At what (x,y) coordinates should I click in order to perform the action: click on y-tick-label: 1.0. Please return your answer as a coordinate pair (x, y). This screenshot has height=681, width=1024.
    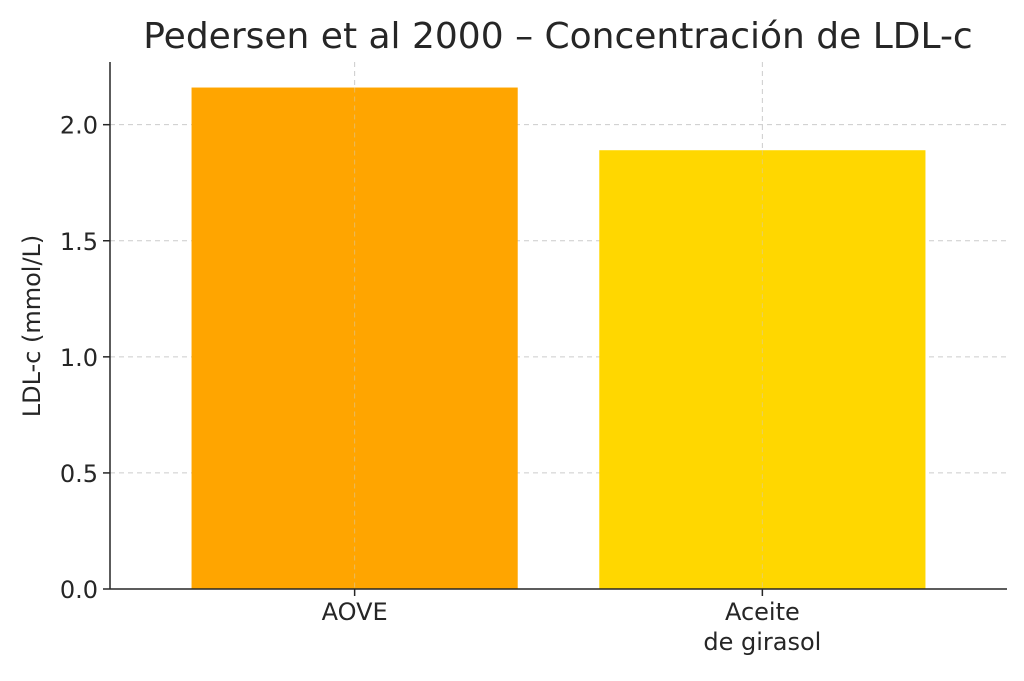
    Looking at the image, I should click on (79, 358).